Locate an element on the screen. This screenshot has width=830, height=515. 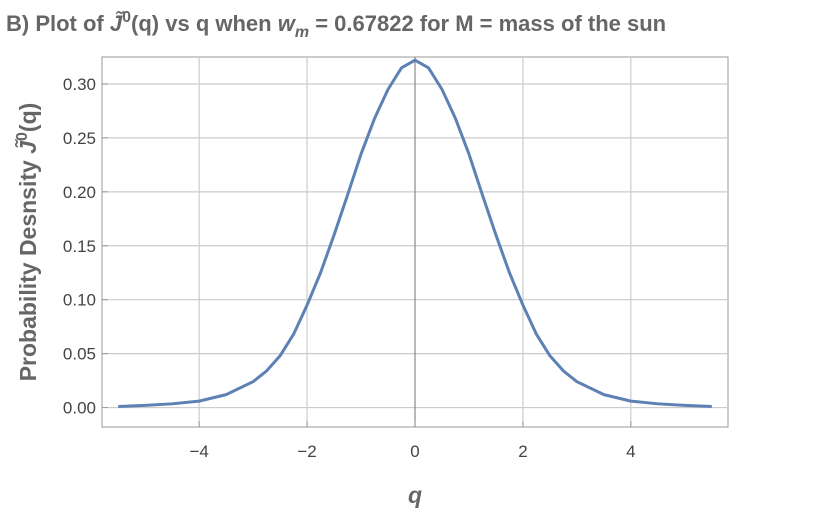
title-part: 0 is located at coordinates (126, 17).